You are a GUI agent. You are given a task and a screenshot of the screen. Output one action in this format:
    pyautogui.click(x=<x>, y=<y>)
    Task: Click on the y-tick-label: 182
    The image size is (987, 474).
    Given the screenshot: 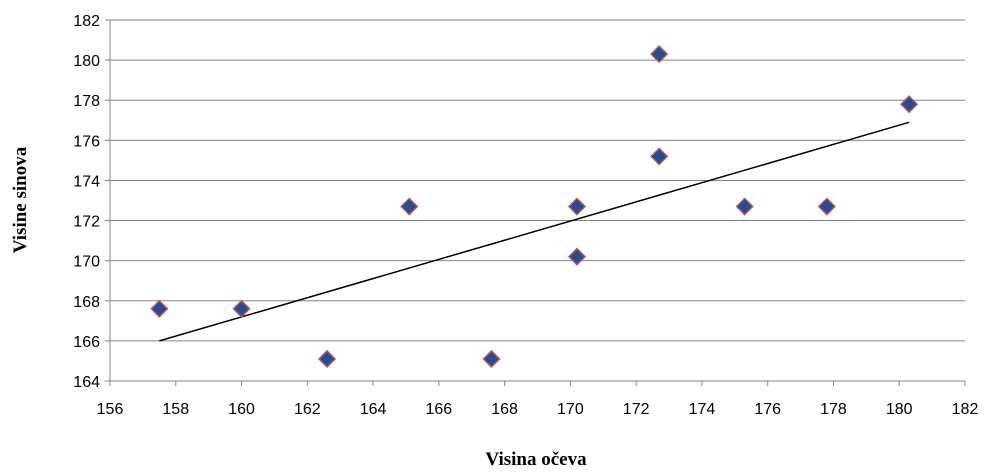 What is the action you would take?
    pyautogui.click(x=86, y=21)
    